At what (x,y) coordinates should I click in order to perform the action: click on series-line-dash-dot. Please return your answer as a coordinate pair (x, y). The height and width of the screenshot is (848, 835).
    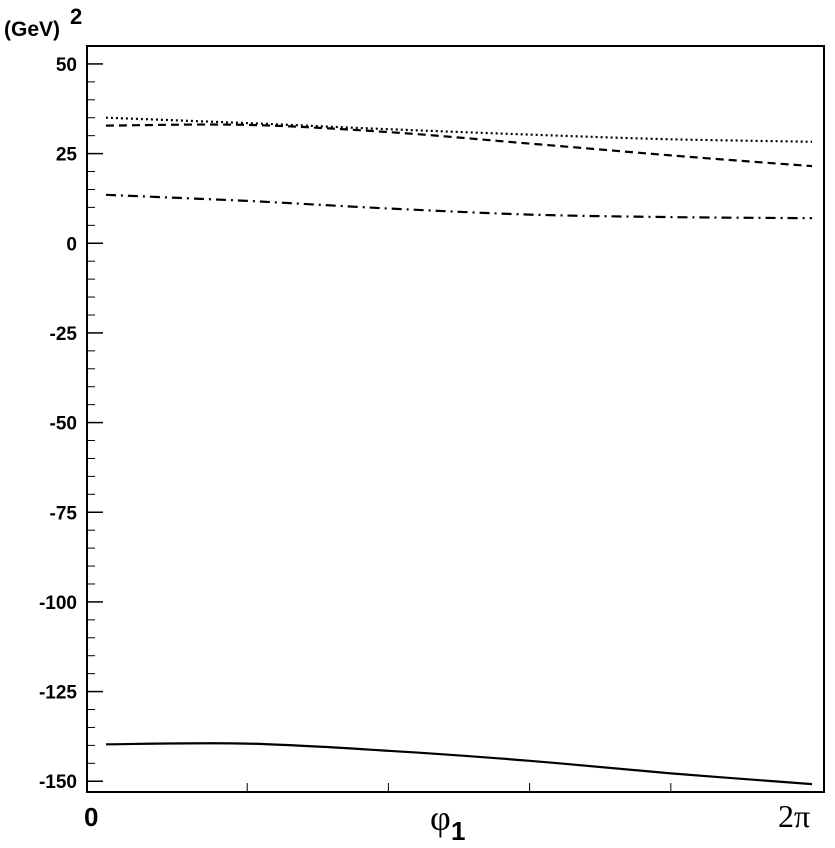
    Looking at the image, I should click on (459, 206).